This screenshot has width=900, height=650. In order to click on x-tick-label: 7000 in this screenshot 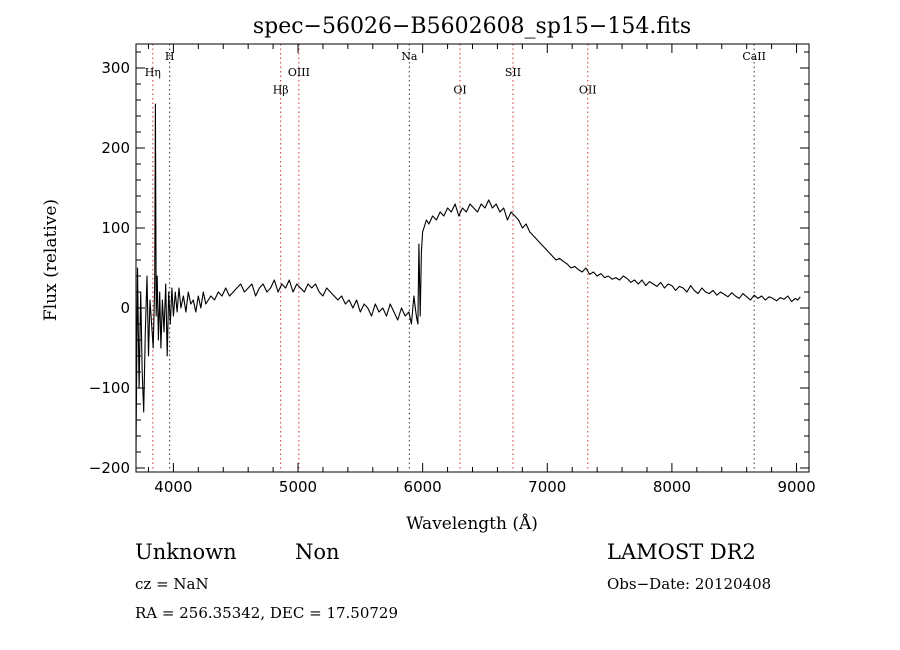, I will do `click(547, 487)`.